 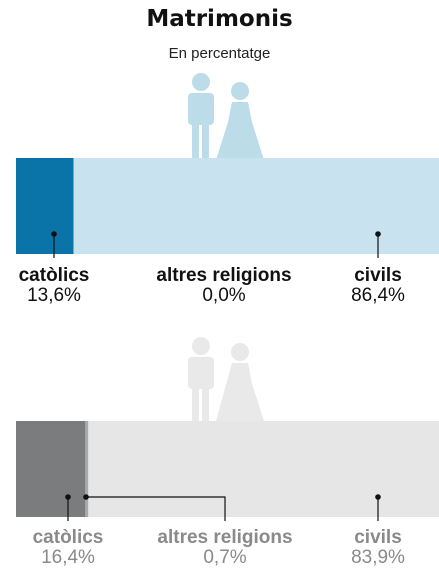 What do you see at coordinates (68, 557) in the screenshot?
I see `data-label: 16,4%` at bounding box center [68, 557].